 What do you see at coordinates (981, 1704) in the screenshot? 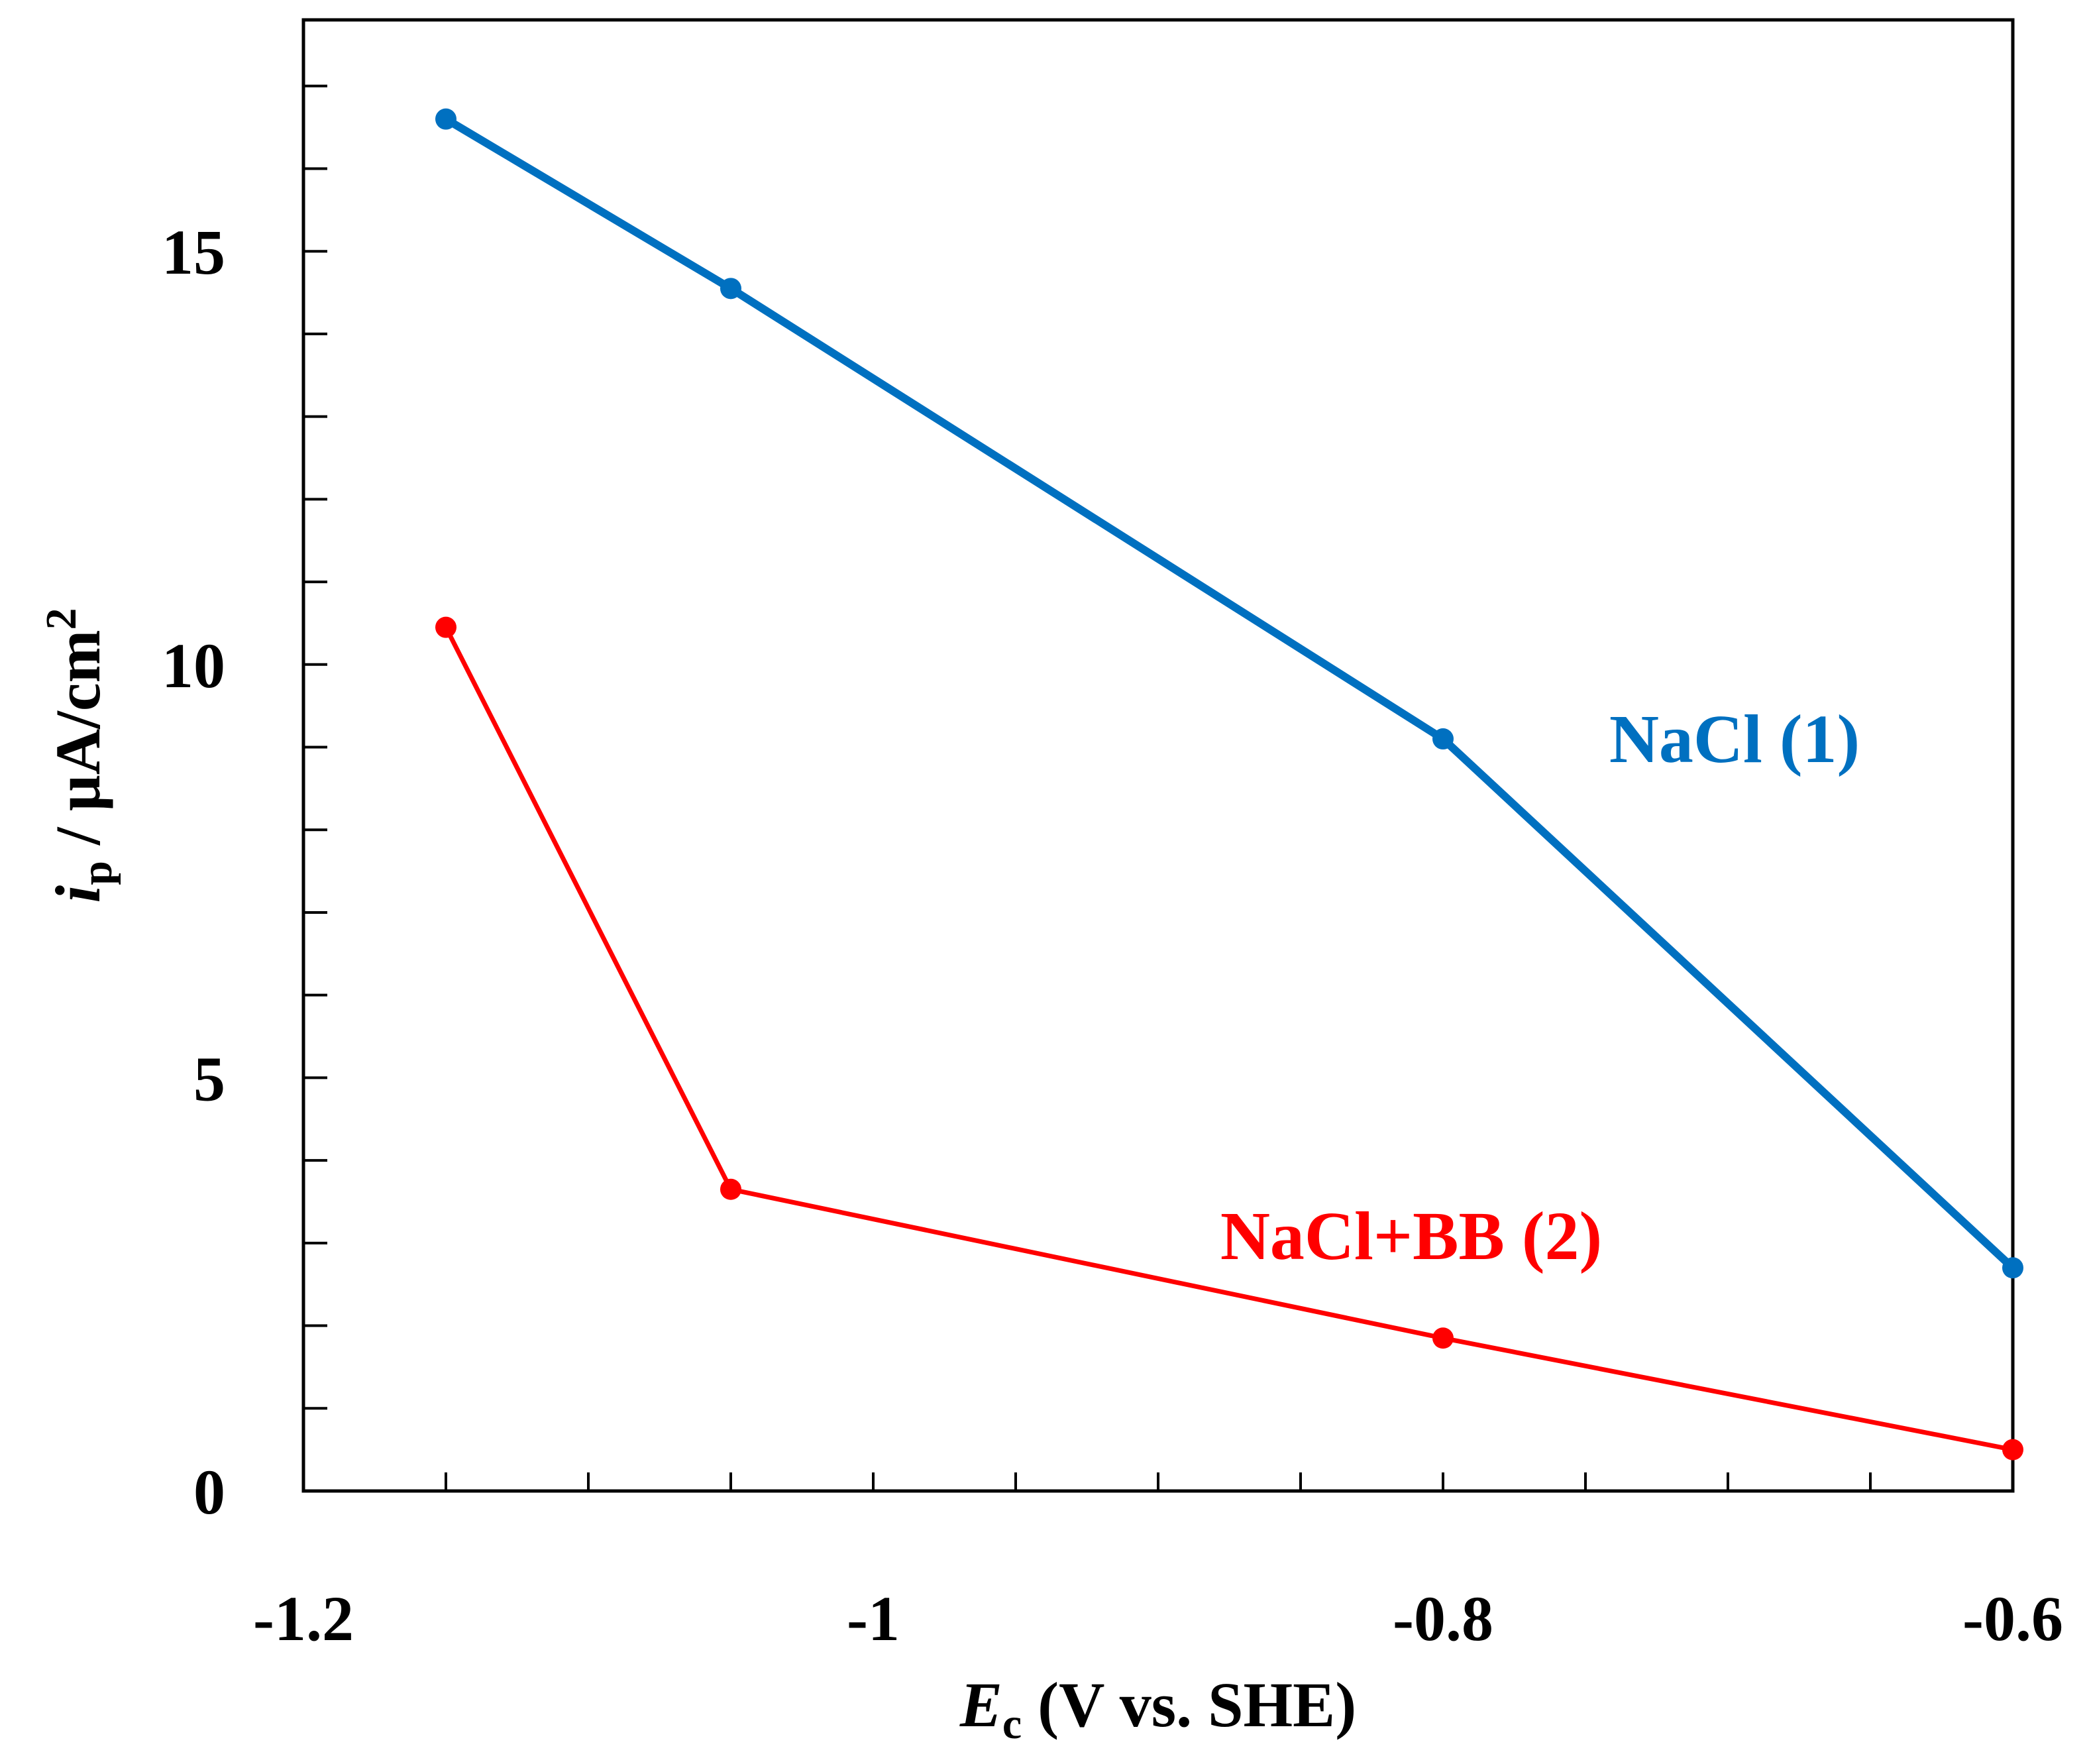
I see `x-axis-title-symbol: E` at bounding box center [981, 1704].